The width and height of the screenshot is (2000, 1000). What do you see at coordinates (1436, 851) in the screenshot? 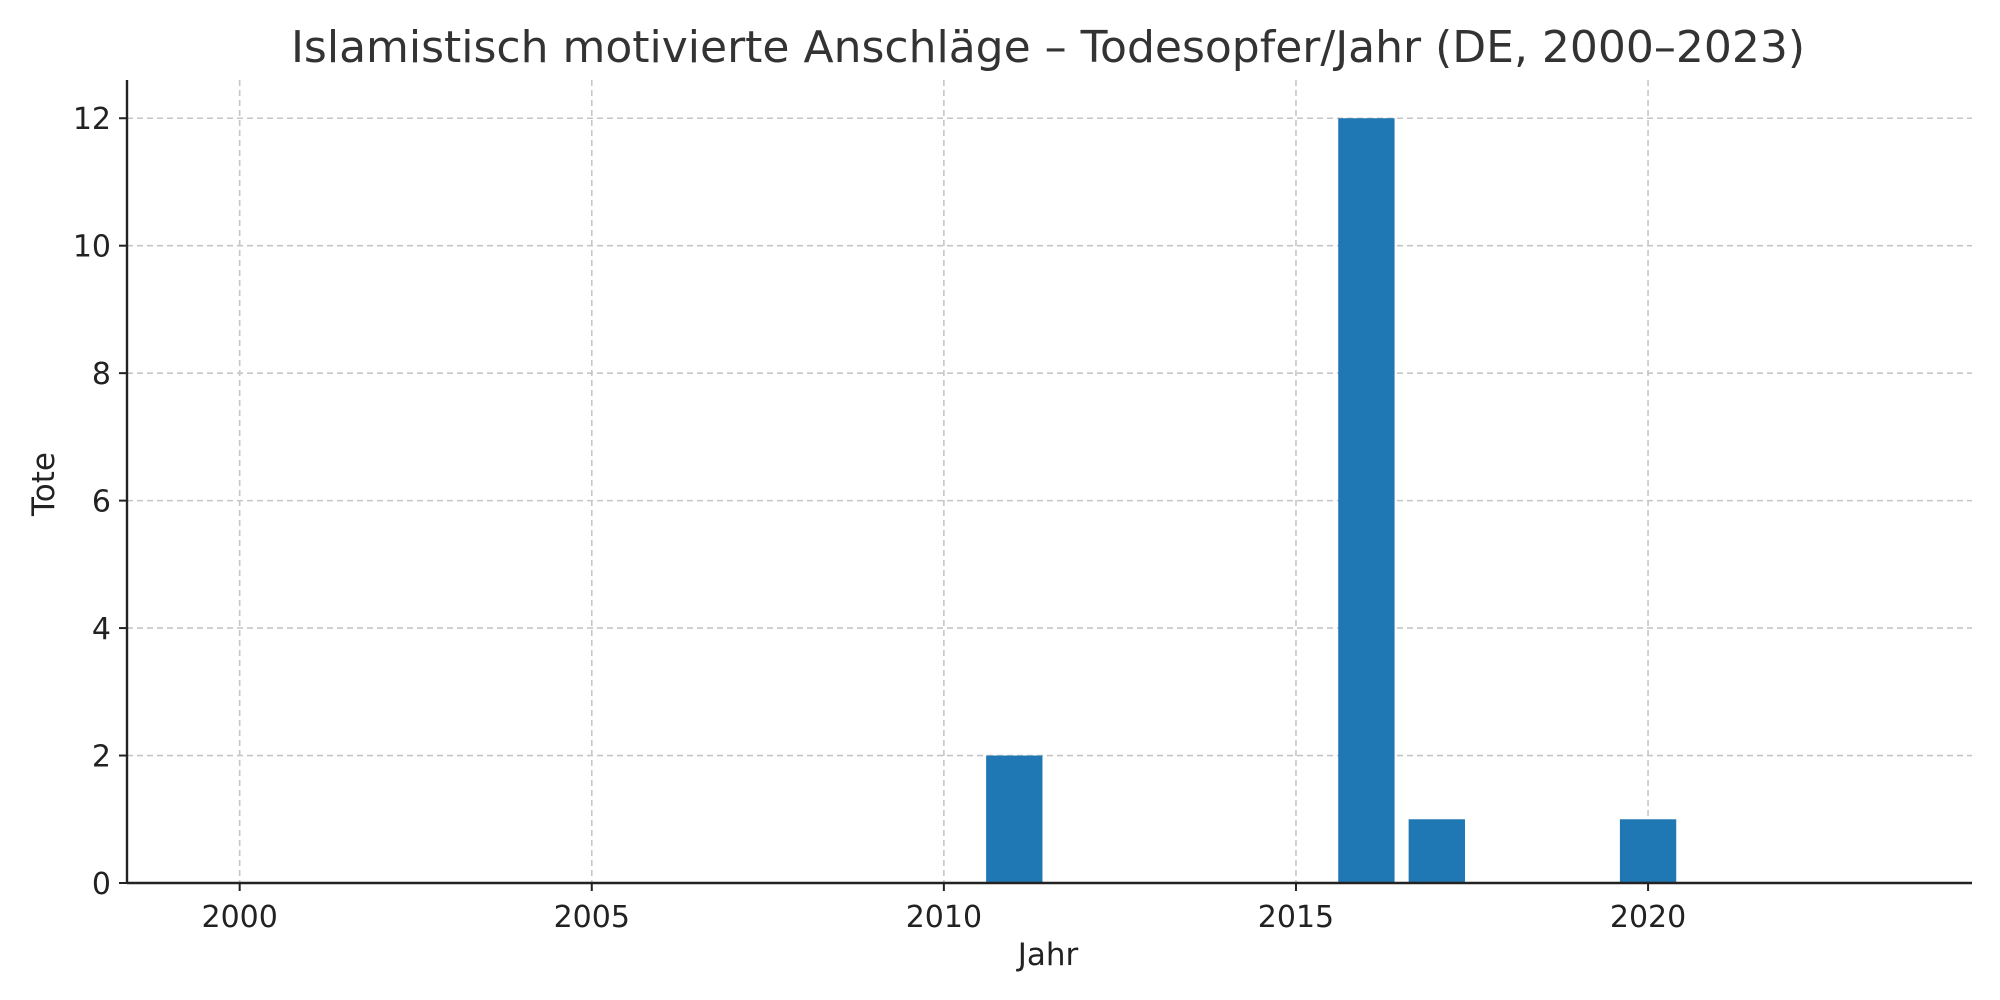
I see `bar-2017` at bounding box center [1436, 851].